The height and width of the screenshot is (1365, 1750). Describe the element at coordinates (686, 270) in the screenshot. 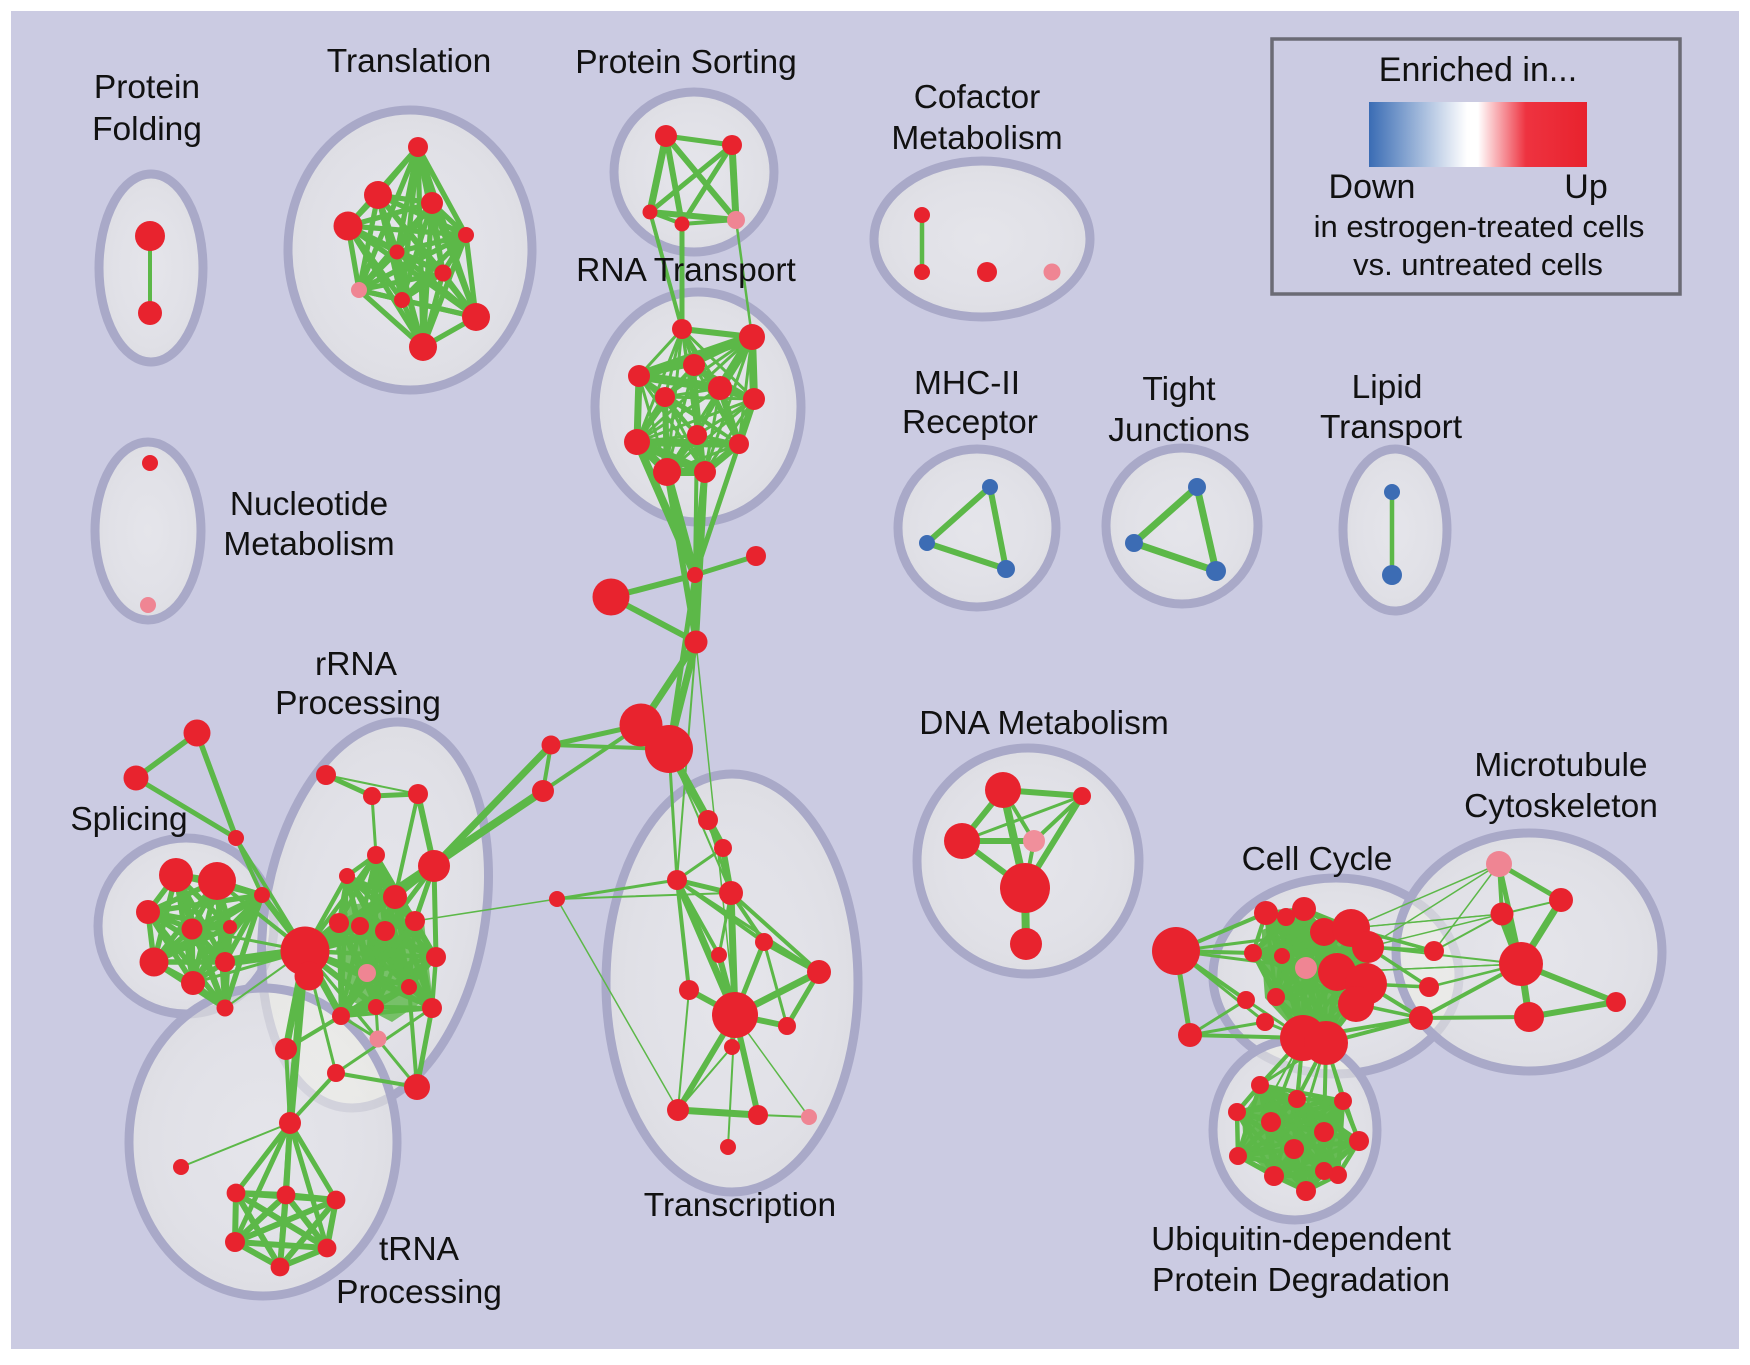

I see `svg-text: RNA Transport` at that location.